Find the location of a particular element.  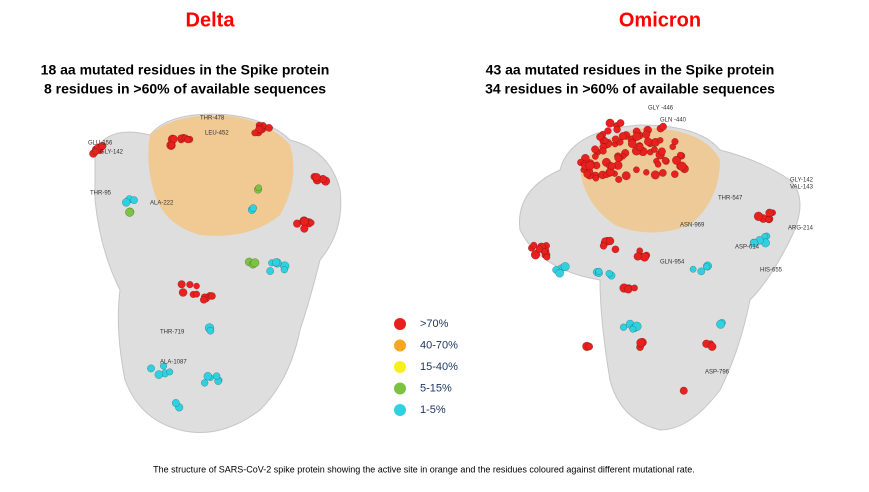

legend-label: 5-15% is located at coordinates (436, 388).